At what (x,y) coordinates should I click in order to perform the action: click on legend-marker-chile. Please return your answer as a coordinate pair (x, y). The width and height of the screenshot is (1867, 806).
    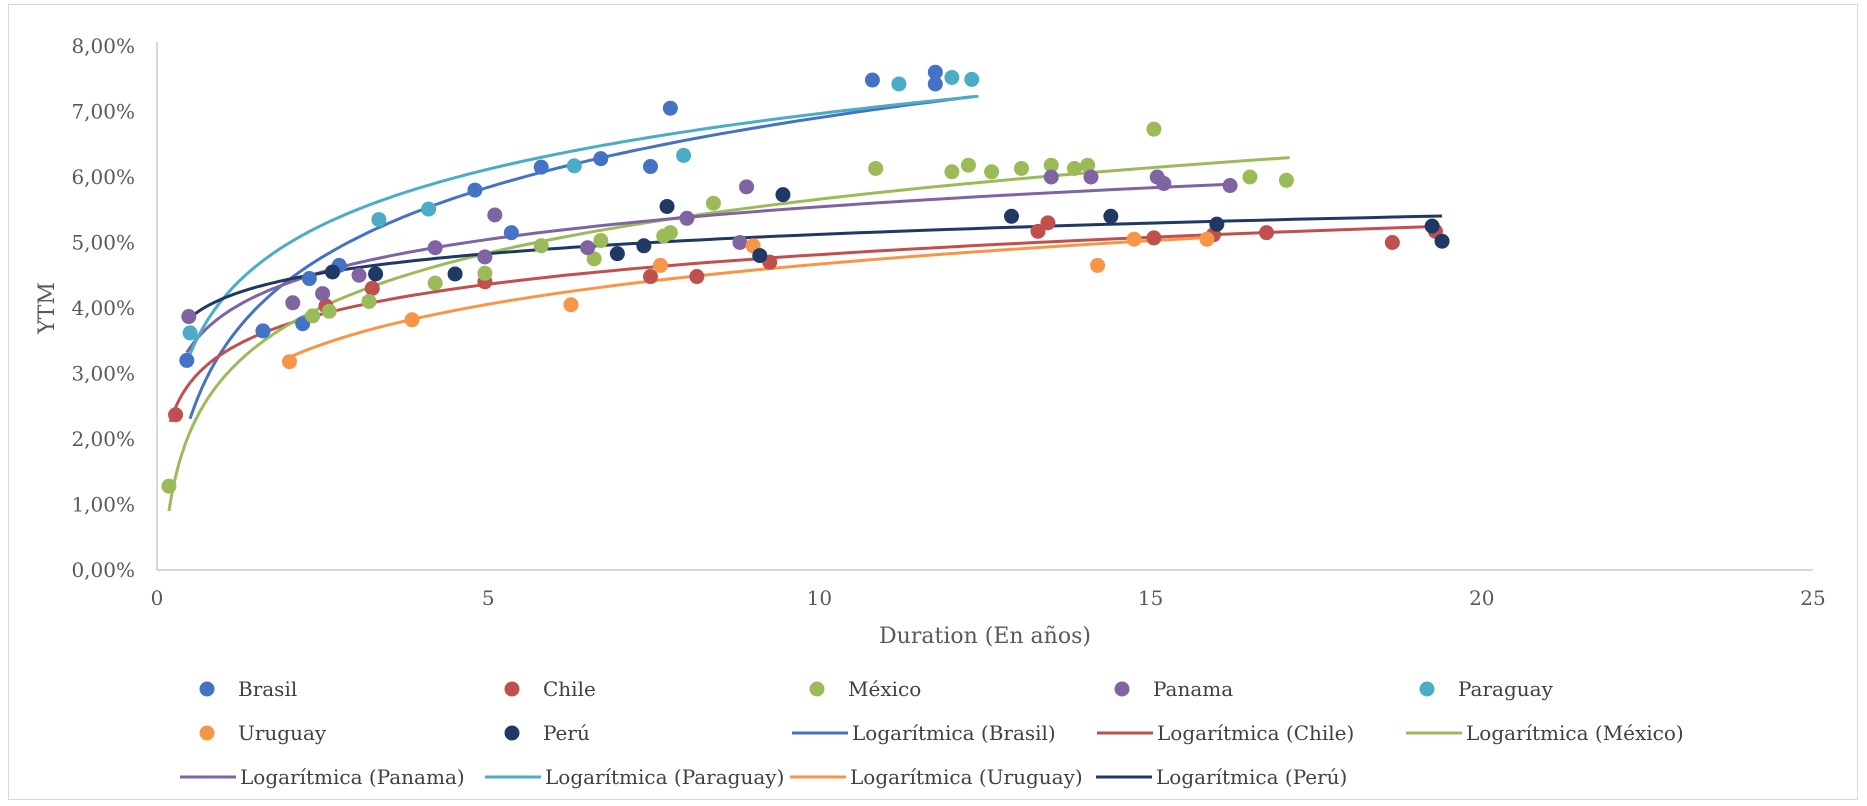
    Looking at the image, I should click on (512, 689).